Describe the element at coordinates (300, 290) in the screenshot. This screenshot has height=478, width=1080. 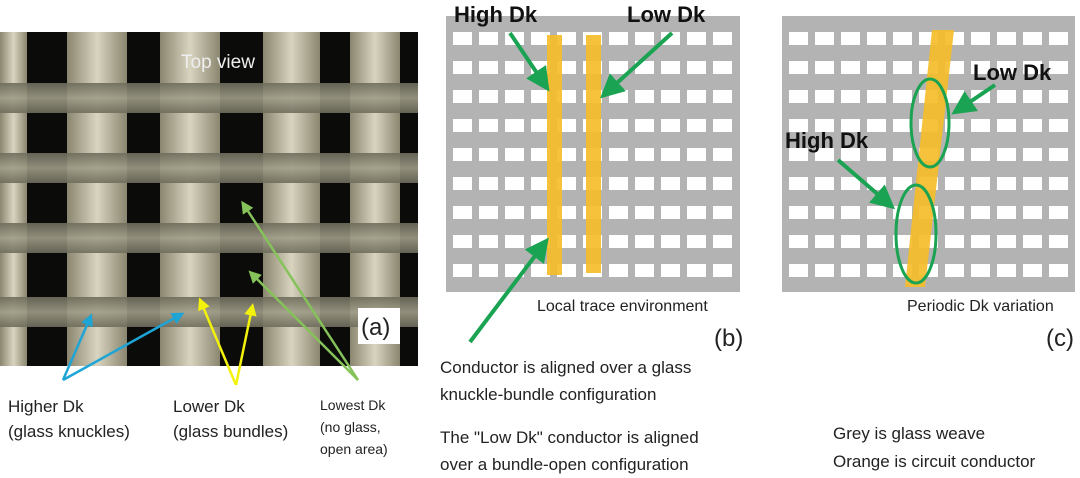
I see `lowest-dk-arrows` at that location.